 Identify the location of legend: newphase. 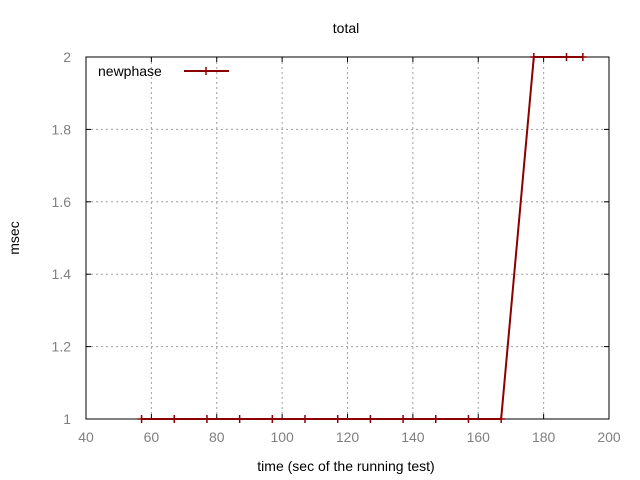
(163, 71).